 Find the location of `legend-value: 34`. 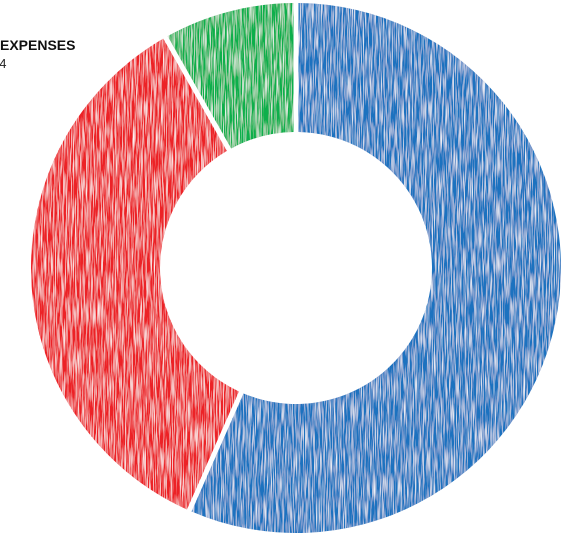

legend-value: 34 is located at coordinates (3, 63).